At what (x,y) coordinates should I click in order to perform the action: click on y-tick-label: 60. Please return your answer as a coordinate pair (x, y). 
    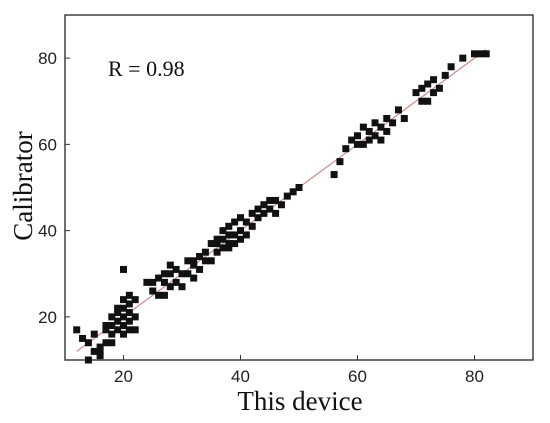
    Looking at the image, I should click on (47, 144).